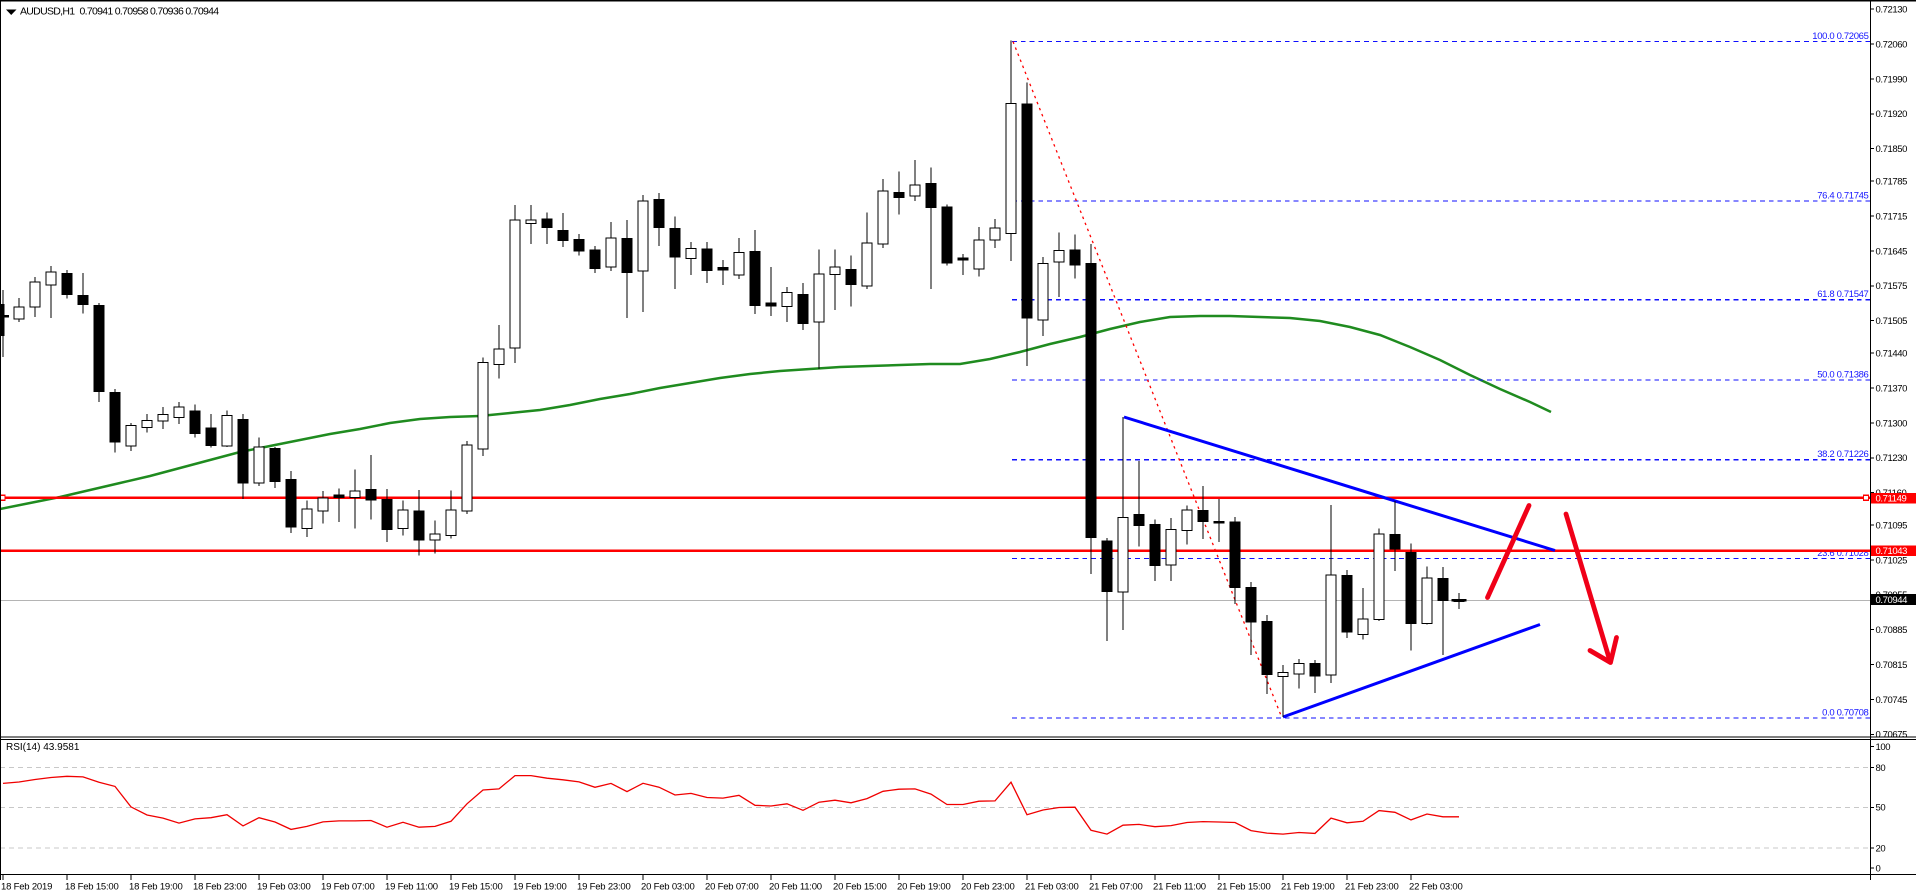  I want to click on svg-text: 0.71850, so click(1892, 149).